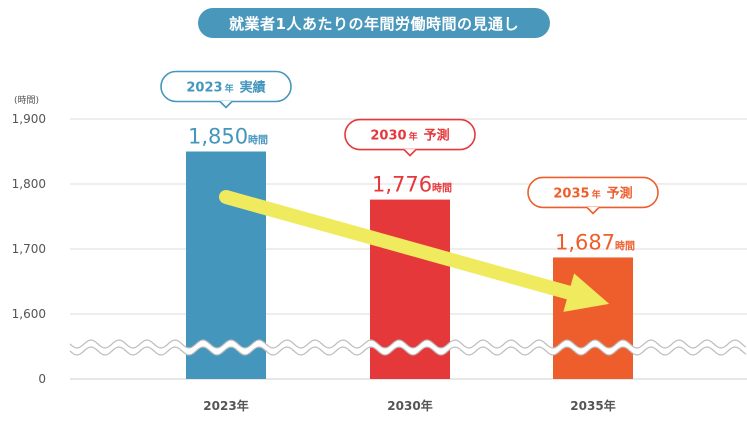  I want to click on axis-break-wave, so click(408, 347).